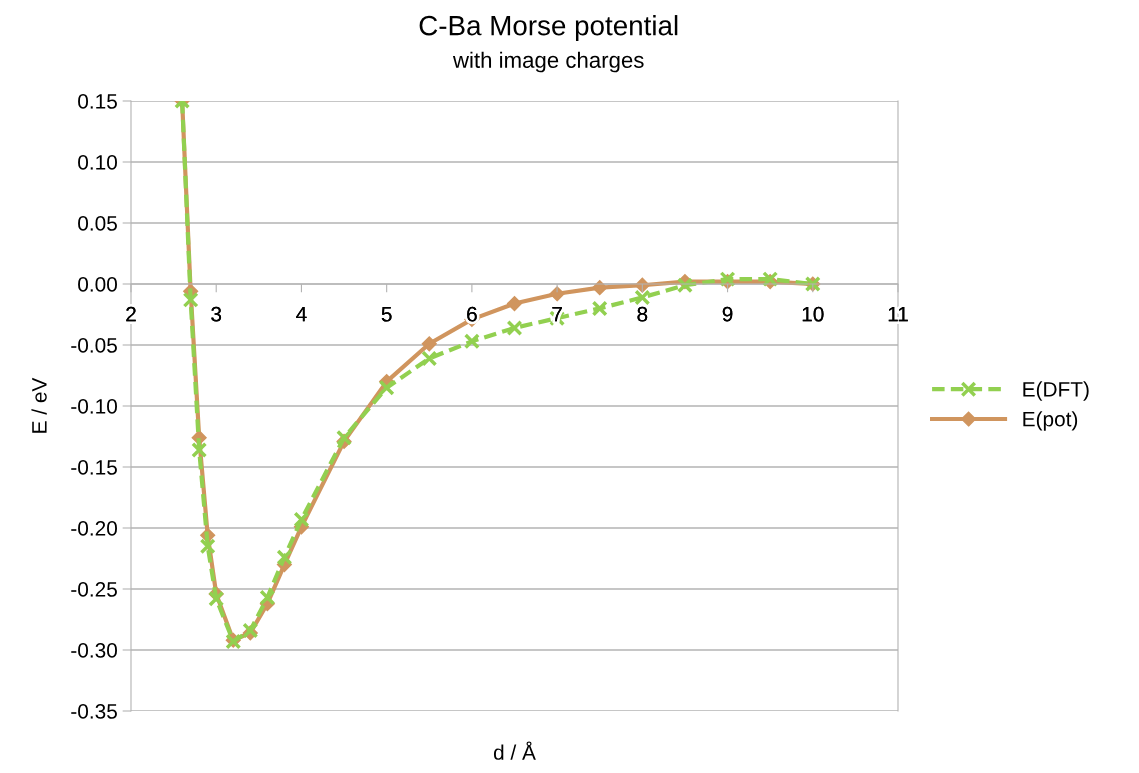 The image size is (1139, 773). Describe the element at coordinates (94, 711) in the screenshot. I see `y-tick-label: -0.35` at that location.